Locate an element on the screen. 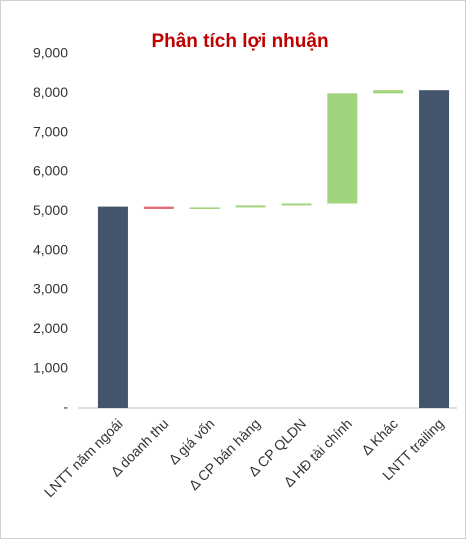 The image size is (466, 539). chart-title: Phân tích lợi nhuận is located at coordinates (239, 41).